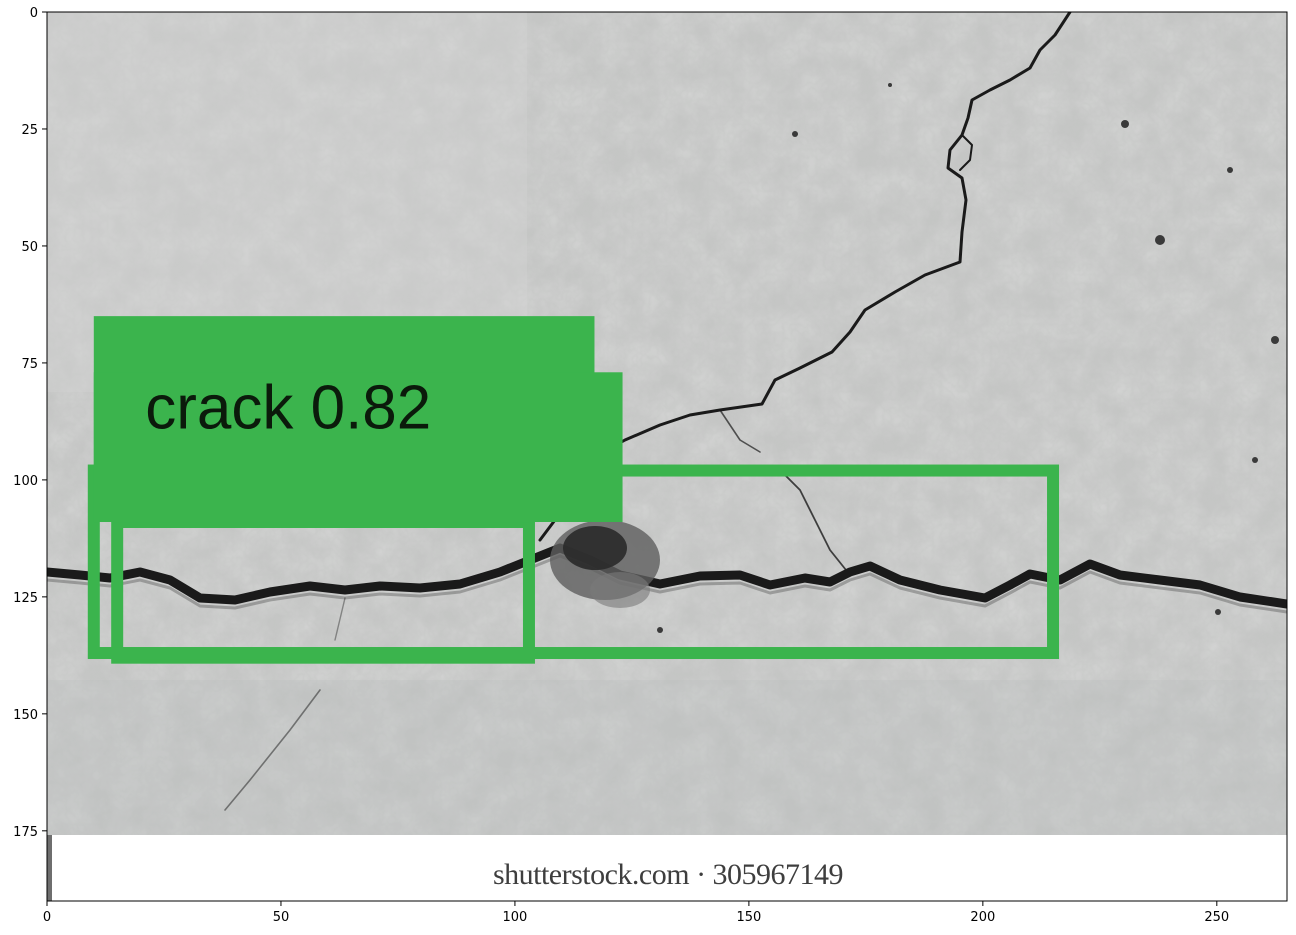 Image resolution: width=1296 pixels, height=935 pixels. I want to click on x-tick-label: 100, so click(515, 917).